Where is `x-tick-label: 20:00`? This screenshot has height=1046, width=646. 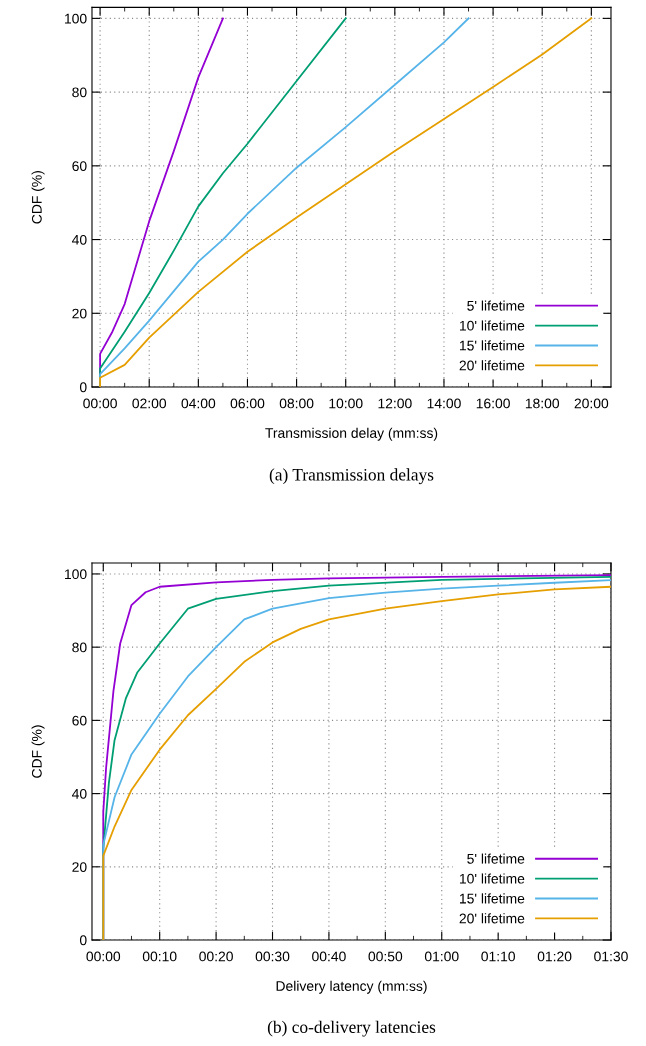
x-tick-label: 20:00 is located at coordinates (591, 403).